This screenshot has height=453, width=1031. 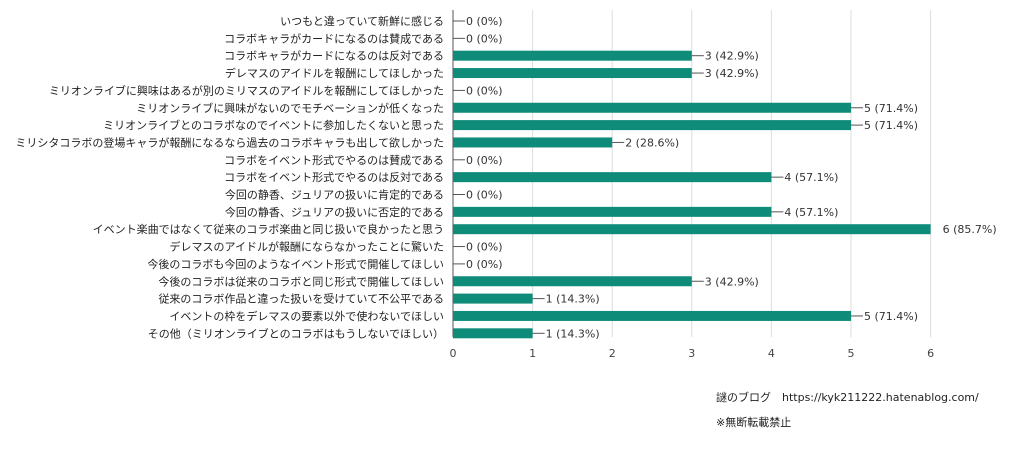 What do you see at coordinates (334, 56) in the screenshot?
I see `category-label: コラボキャラがカードになるのは反対である` at bounding box center [334, 56].